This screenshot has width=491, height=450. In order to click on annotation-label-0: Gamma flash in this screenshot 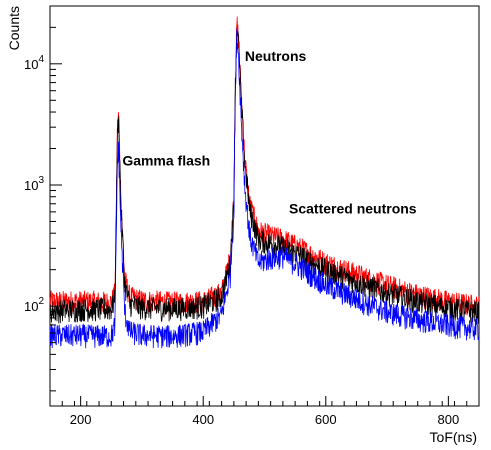, I will do `click(166, 160)`.